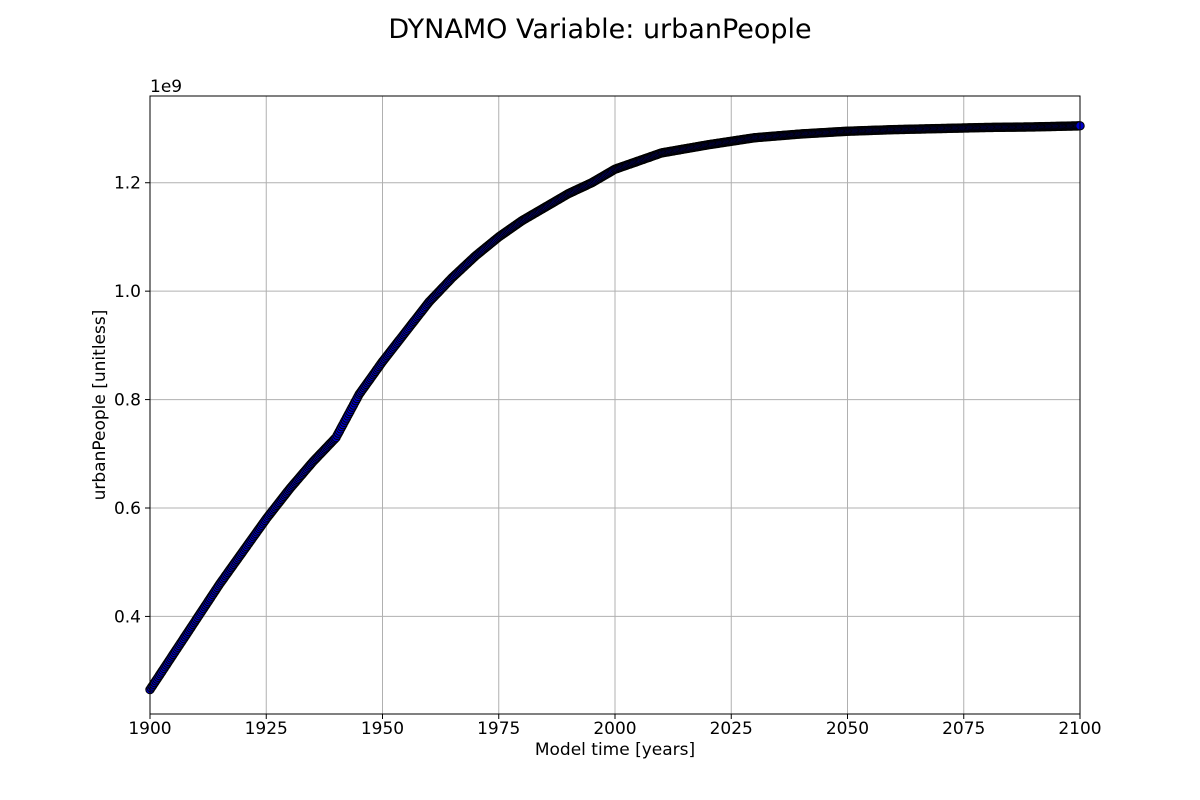 The width and height of the screenshot is (1200, 800). What do you see at coordinates (266, 729) in the screenshot?
I see `x-tick-label: 1925` at bounding box center [266, 729].